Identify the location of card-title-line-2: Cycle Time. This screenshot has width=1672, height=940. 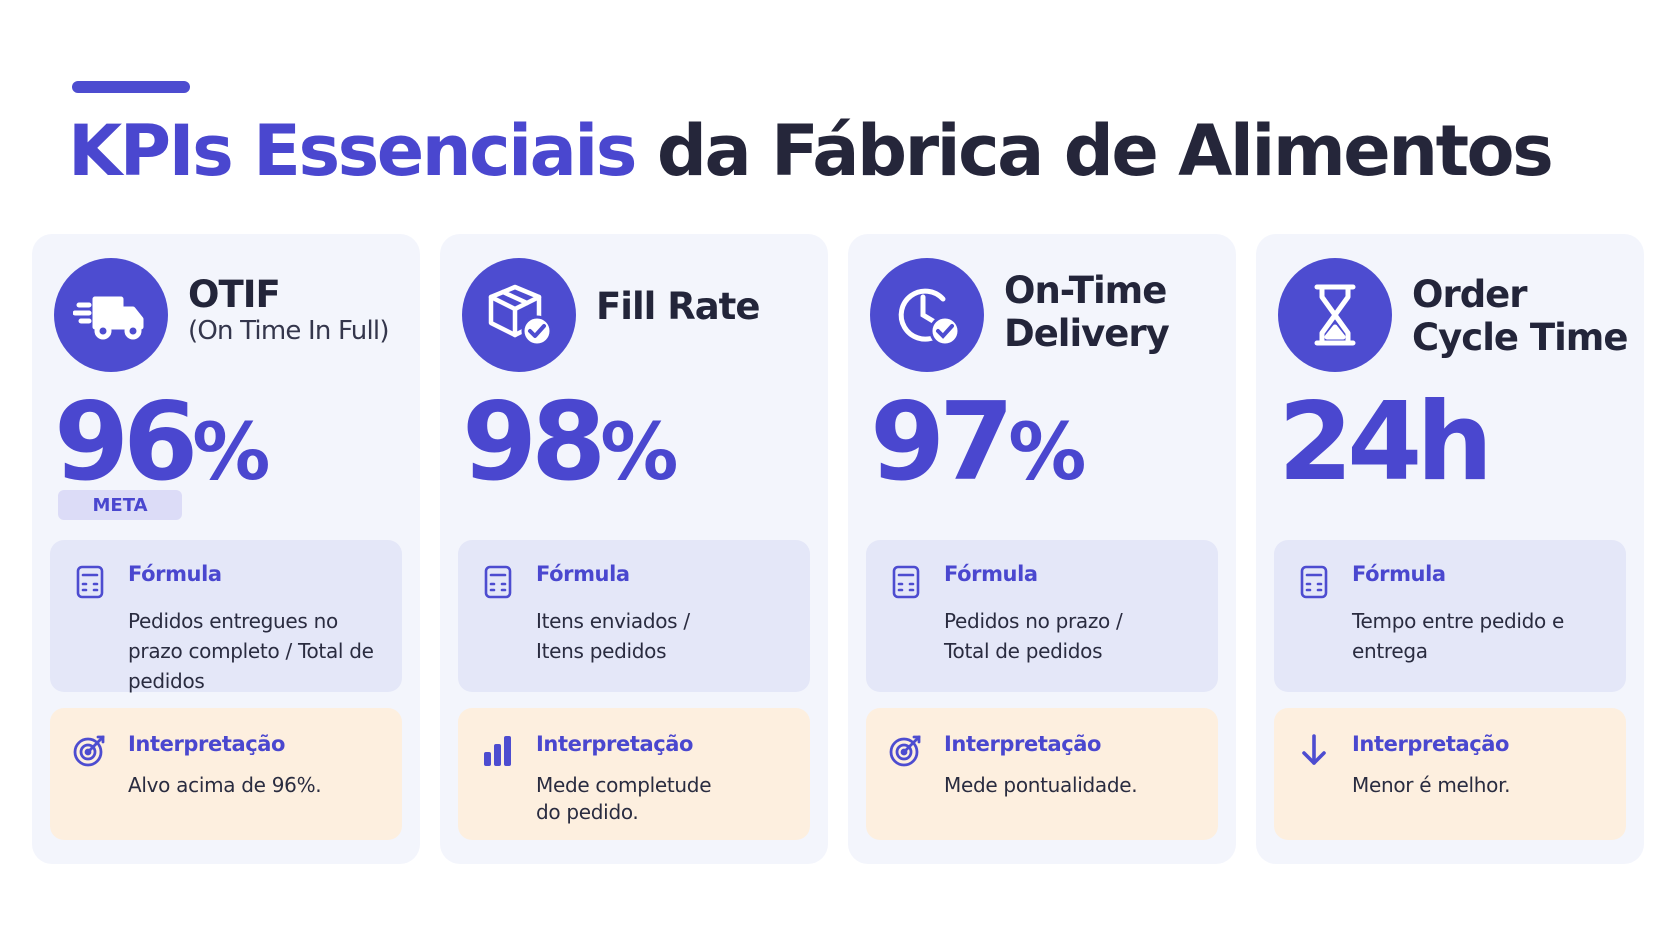
(1520, 337).